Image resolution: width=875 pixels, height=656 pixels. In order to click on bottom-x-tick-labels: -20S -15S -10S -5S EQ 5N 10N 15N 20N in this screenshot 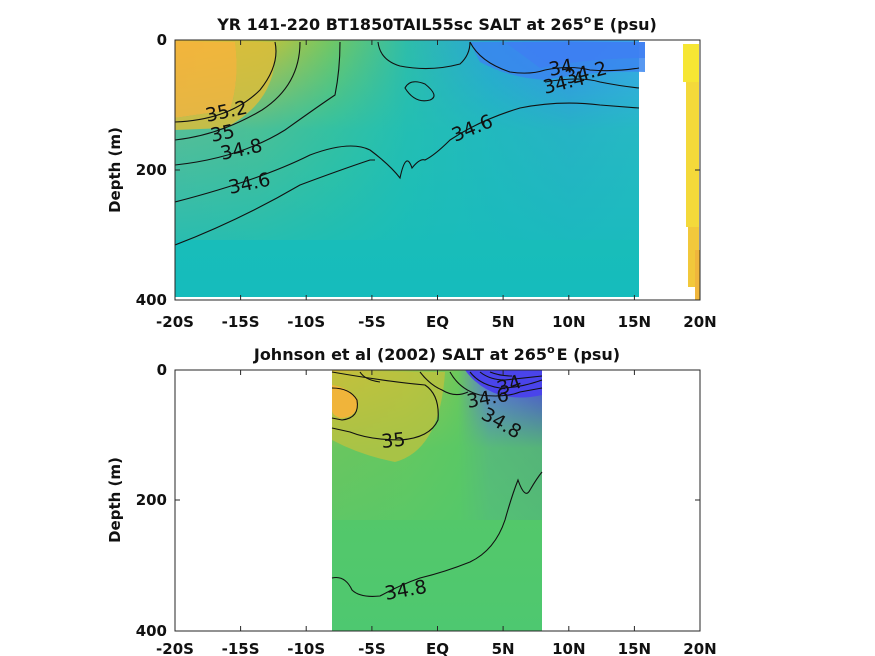, I will do `click(436, 648)`.